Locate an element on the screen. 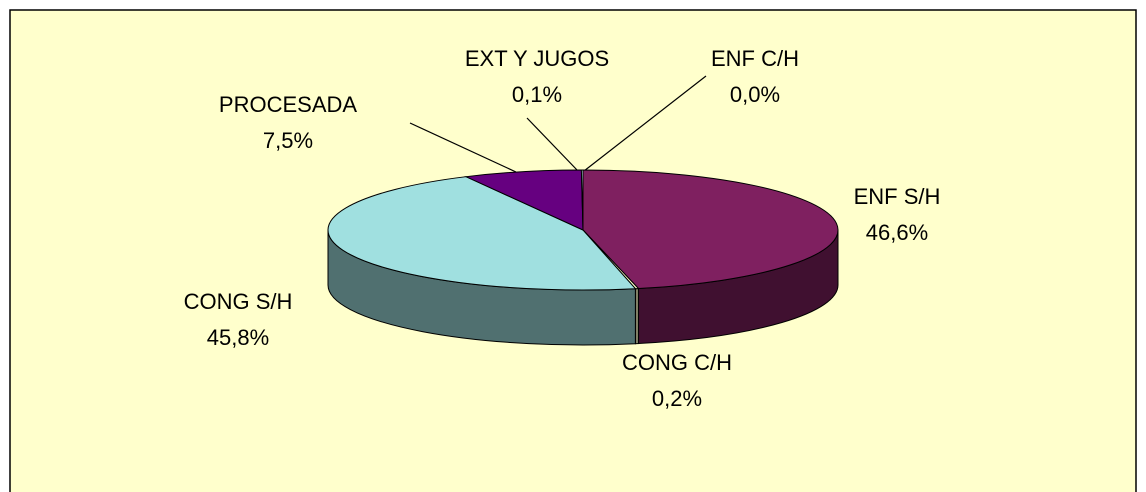  slice-value-label: 45,8% is located at coordinates (238, 337).